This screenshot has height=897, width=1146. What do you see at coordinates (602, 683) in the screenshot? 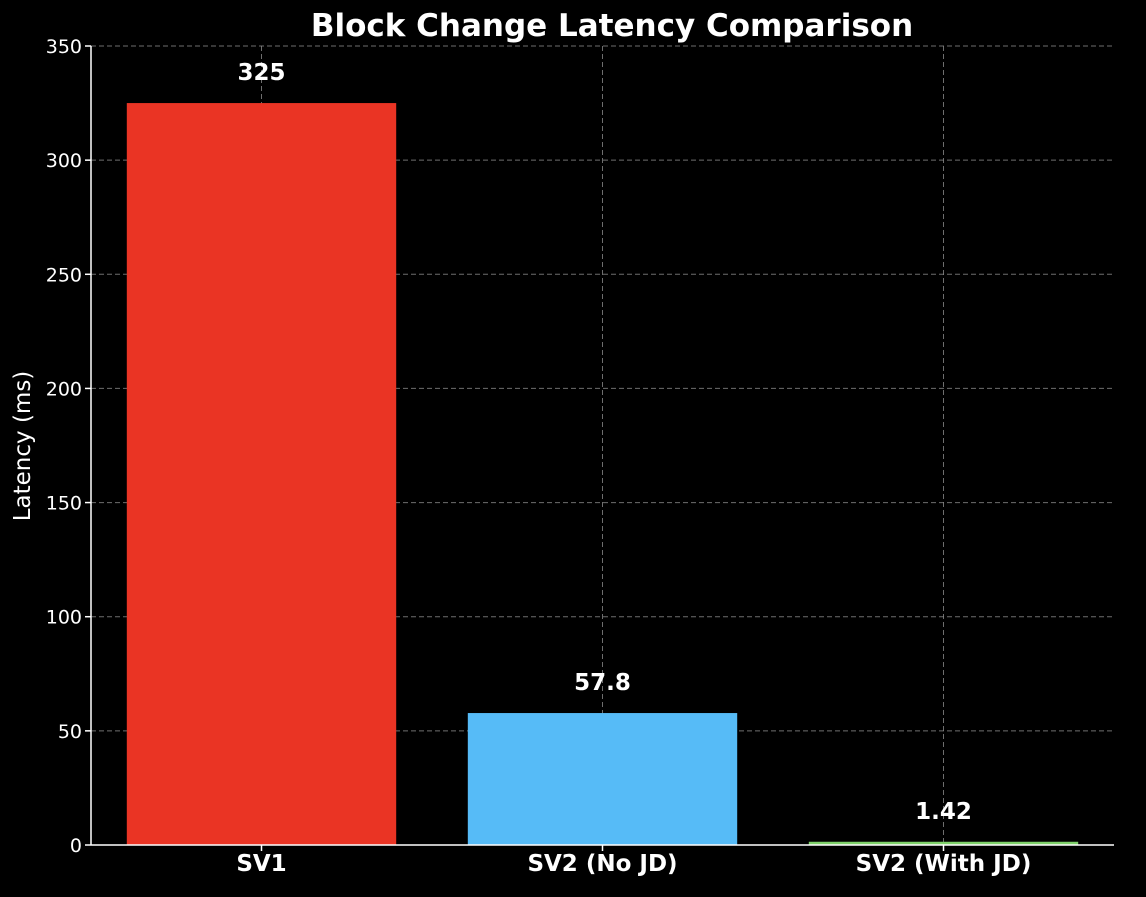
I see `bar-value-label: 57.8` at bounding box center [602, 683].